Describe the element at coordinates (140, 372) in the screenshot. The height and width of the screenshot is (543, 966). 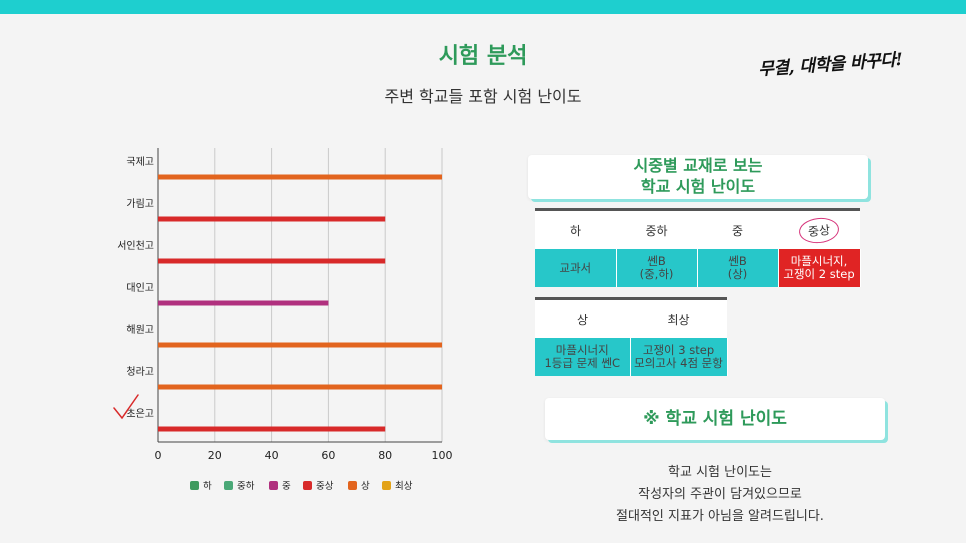
I see `category-label: 청라고` at that location.